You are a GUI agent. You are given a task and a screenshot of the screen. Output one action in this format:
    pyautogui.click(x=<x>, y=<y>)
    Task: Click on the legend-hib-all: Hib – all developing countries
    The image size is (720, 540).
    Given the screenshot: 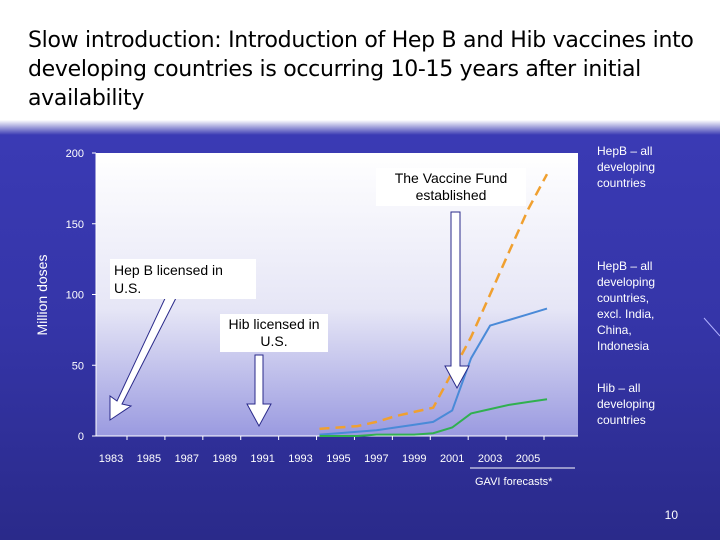 What is the action you would take?
    pyautogui.click(x=626, y=404)
    